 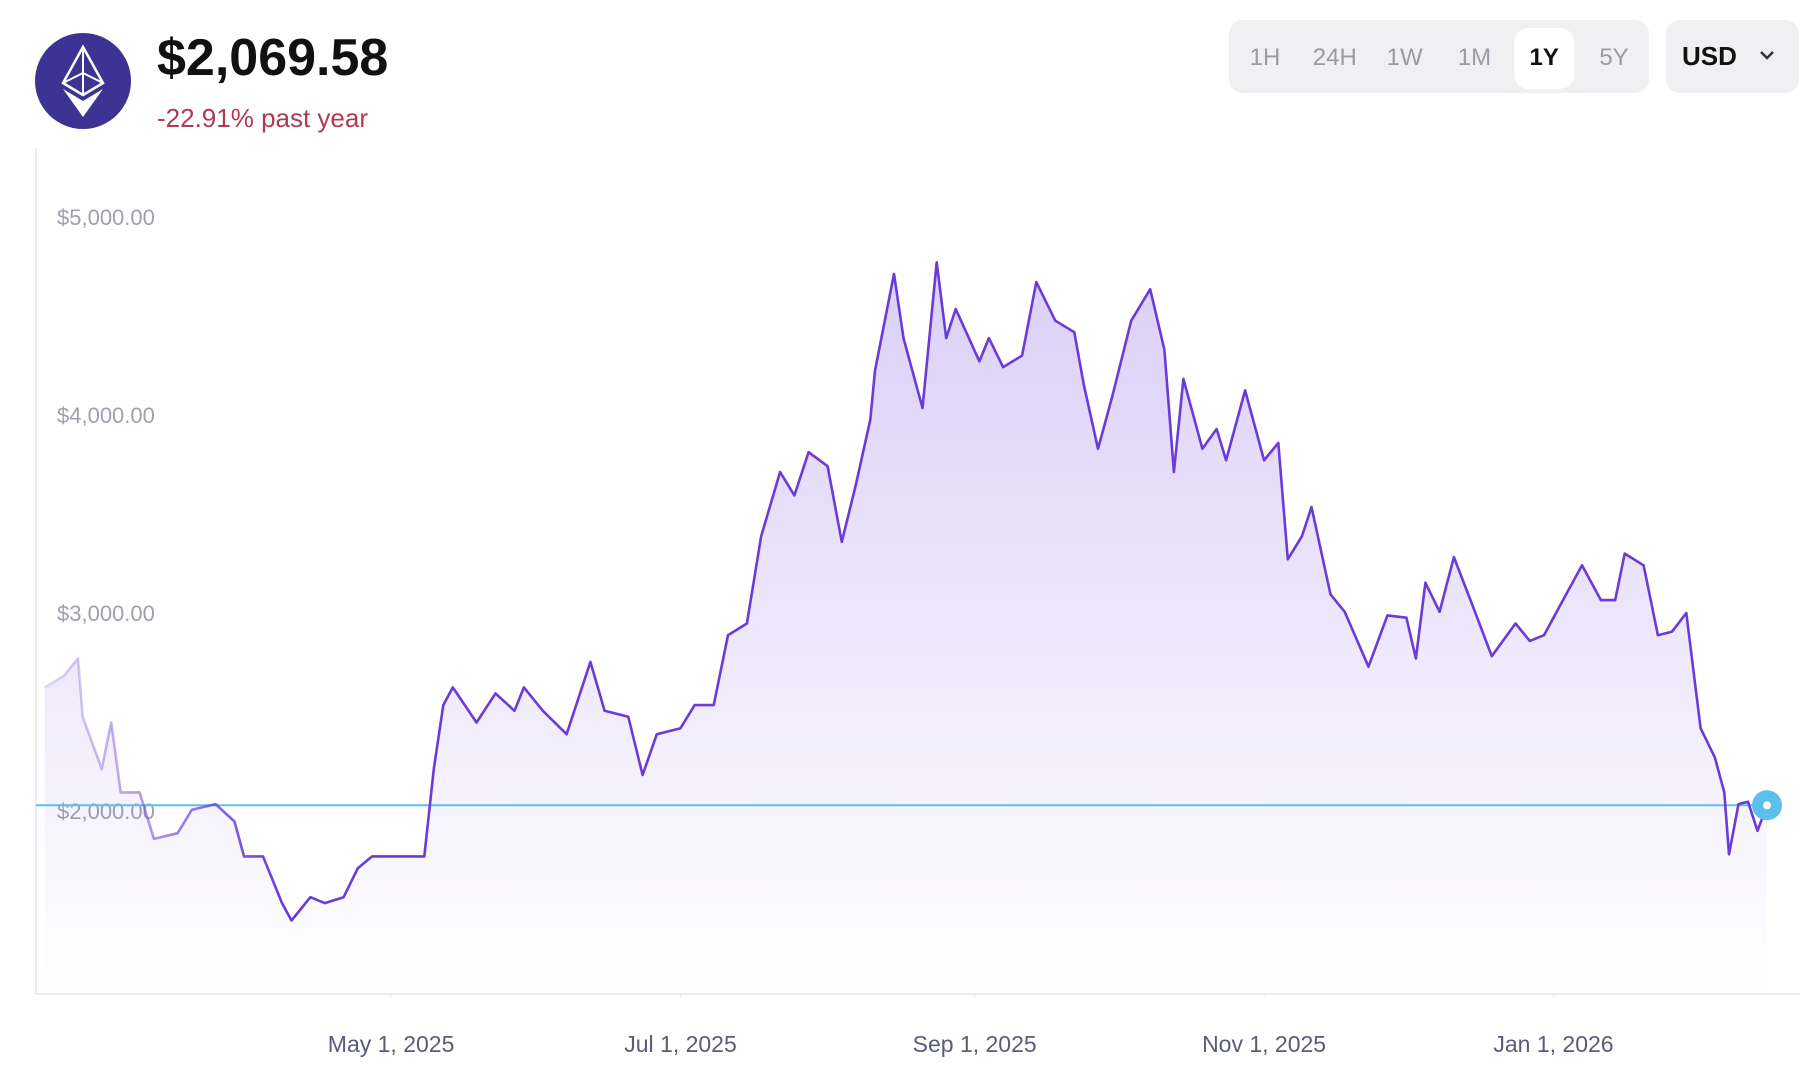 I want to click on currency-dropdown: USD, so click(x=1732, y=56).